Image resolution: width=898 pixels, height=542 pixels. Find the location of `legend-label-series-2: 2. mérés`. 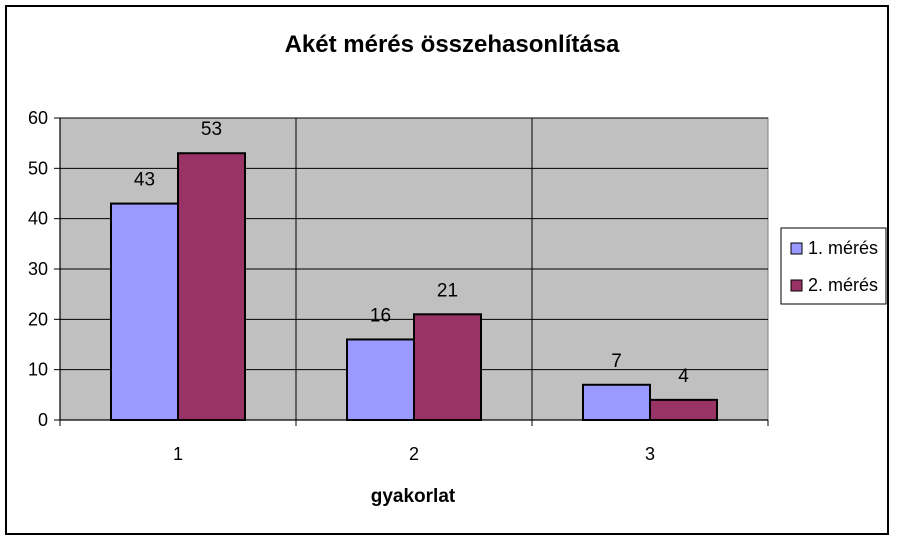

legend-label-series-2: 2. mérés is located at coordinates (843, 285).